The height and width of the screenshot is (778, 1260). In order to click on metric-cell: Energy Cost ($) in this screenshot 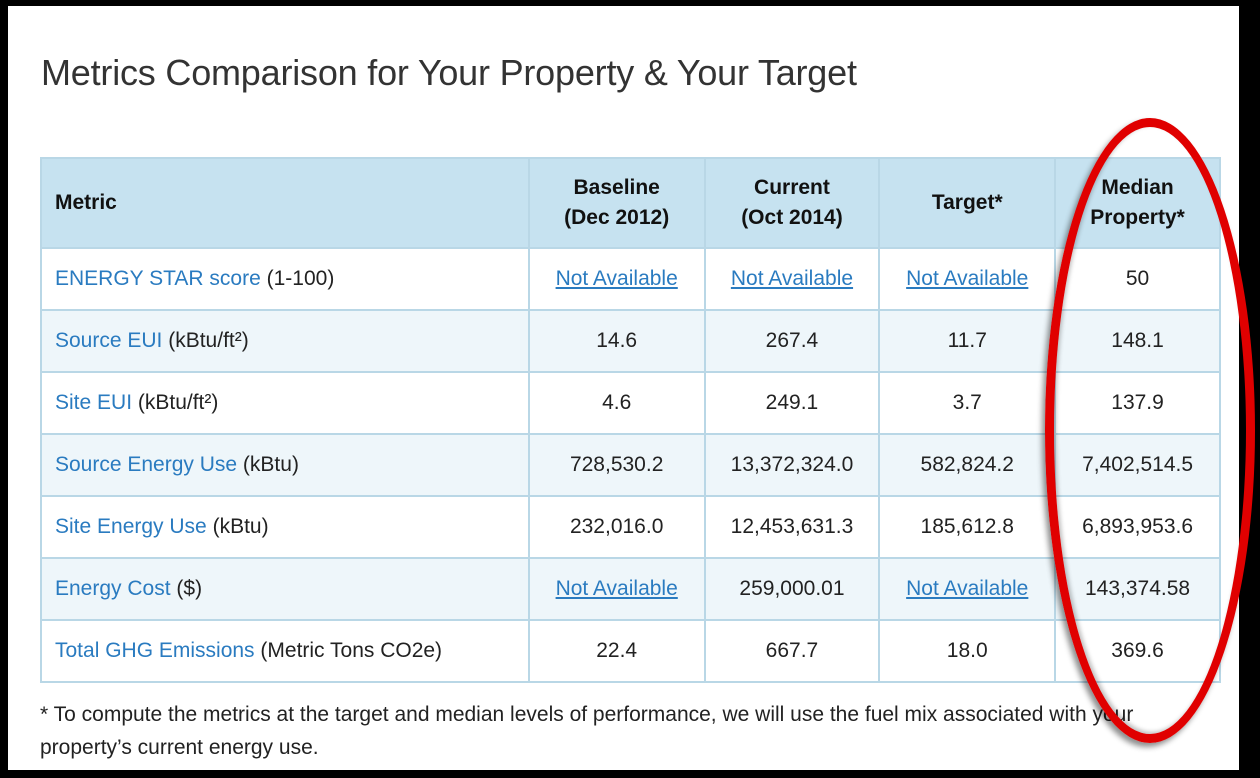, I will do `click(285, 589)`.